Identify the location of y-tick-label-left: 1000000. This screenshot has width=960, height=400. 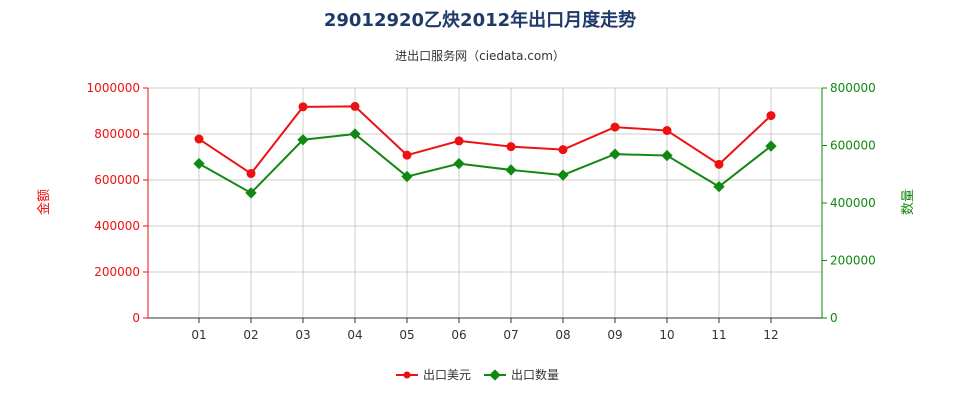
(113, 88).